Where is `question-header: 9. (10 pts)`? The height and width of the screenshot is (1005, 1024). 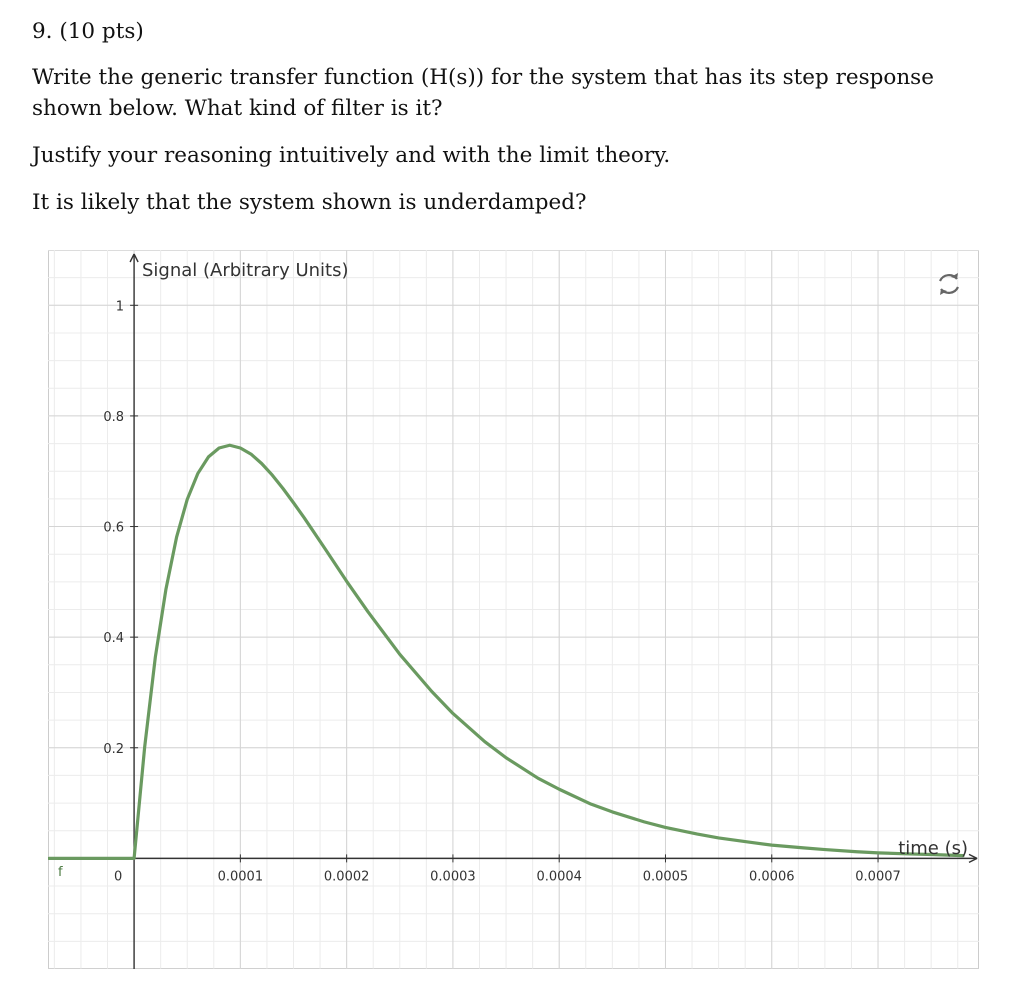 question-header: 9. (10 pts) is located at coordinates (88, 31).